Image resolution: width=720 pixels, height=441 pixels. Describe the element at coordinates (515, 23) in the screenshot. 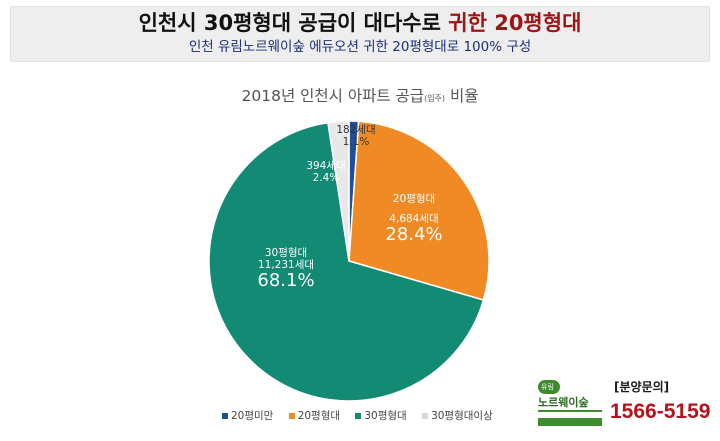

I see `headline-accent: 귀한 20평형대` at that location.